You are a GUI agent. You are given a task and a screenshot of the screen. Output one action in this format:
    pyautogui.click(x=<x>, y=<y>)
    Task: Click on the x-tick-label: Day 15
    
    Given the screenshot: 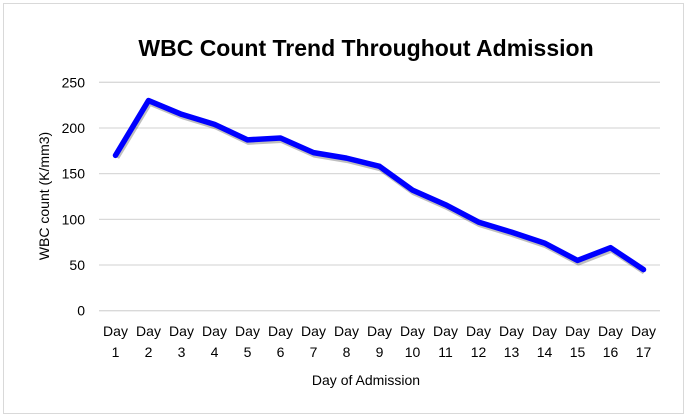 What is the action you would take?
    pyautogui.click(x=577, y=341)
    